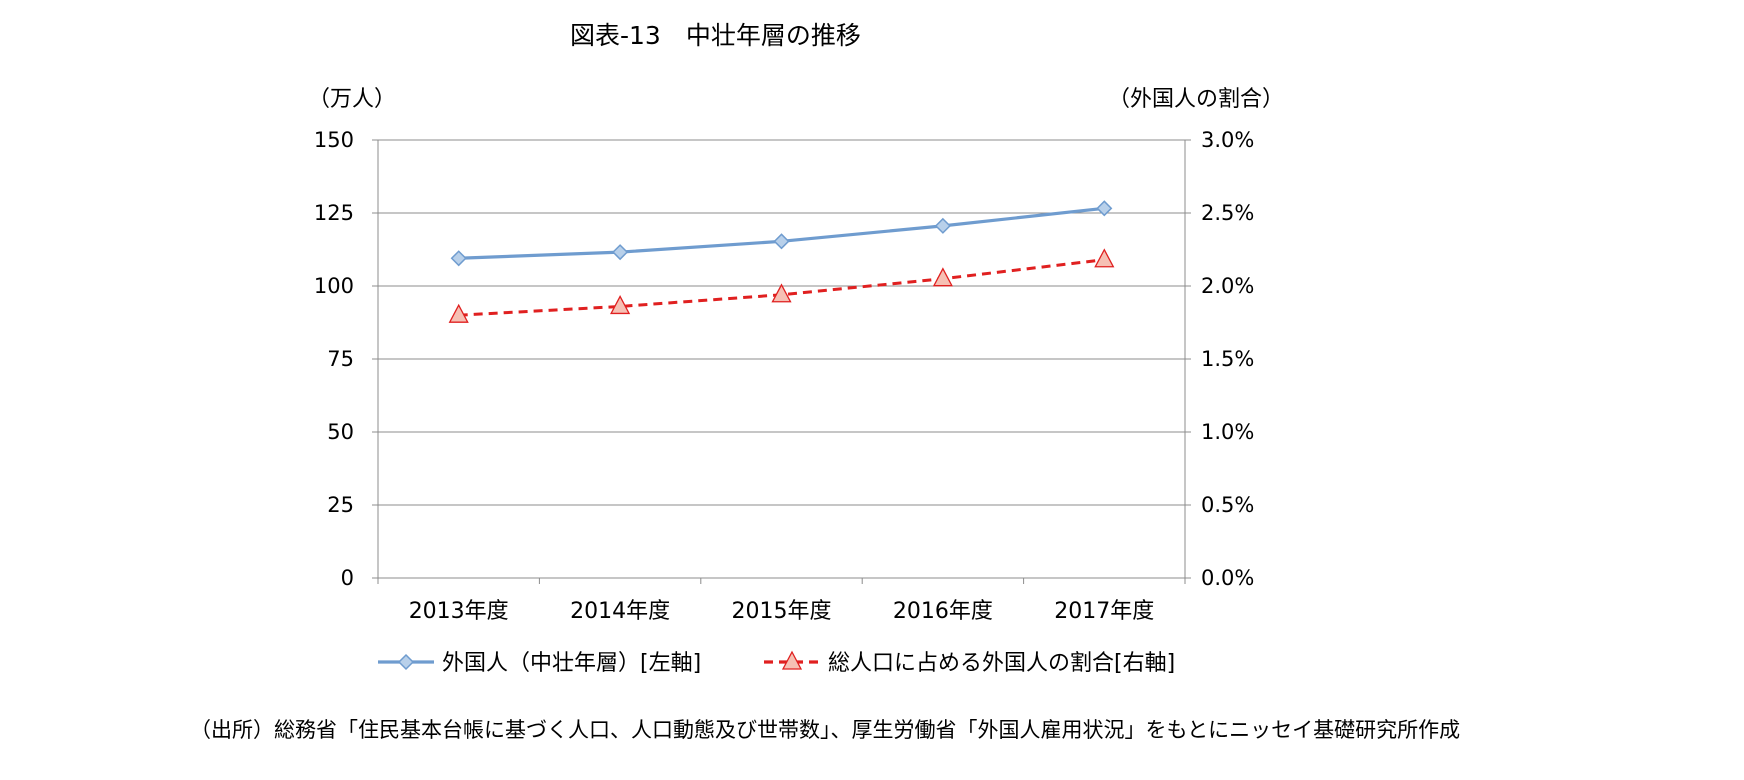 This screenshot has width=1744, height=780. What do you see at coordinates (334, 140) in the screenshot?
I see `left-tick-label: 150` at bounding box center [334, 140].